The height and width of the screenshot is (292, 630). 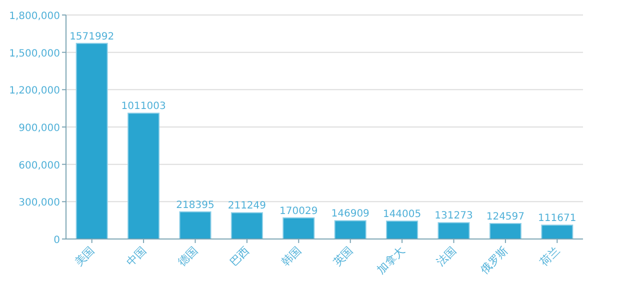 What do you see at coordinates (39, 203) in the screenshot?
I see `y-tick-label: 300,000` at bounding box center [39, 203].